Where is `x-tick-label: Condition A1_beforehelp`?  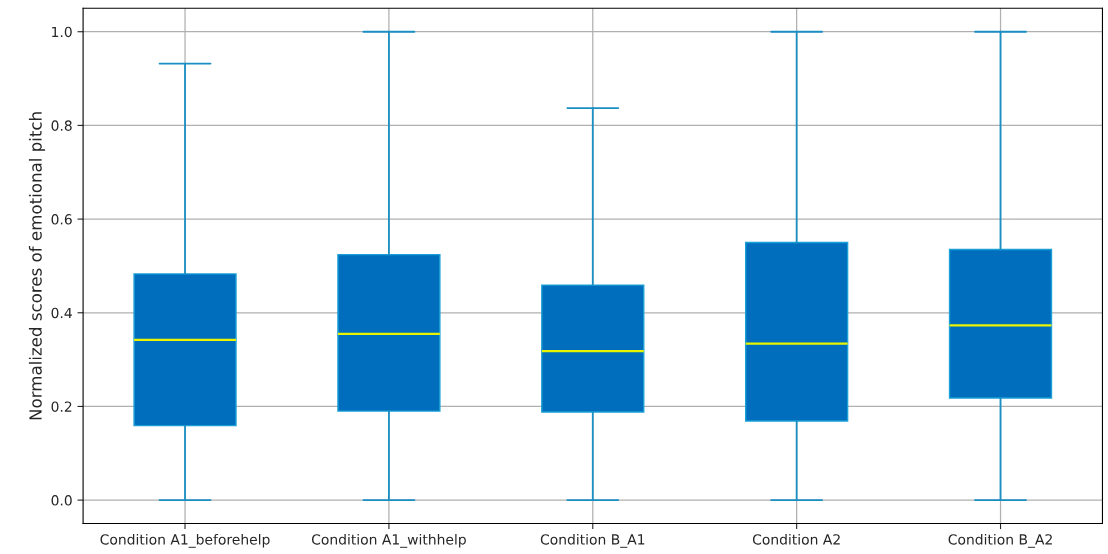
x-tick-label: Condition A1_beforehelp is located at coordinates (185, 540).